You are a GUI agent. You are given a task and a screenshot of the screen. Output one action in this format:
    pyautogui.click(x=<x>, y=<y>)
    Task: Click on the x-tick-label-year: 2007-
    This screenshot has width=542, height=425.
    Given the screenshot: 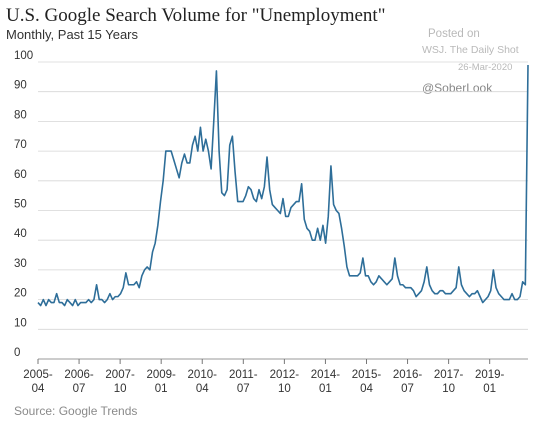 What is the action you would take?
    pyautogui.click(x=120, y=375)
    